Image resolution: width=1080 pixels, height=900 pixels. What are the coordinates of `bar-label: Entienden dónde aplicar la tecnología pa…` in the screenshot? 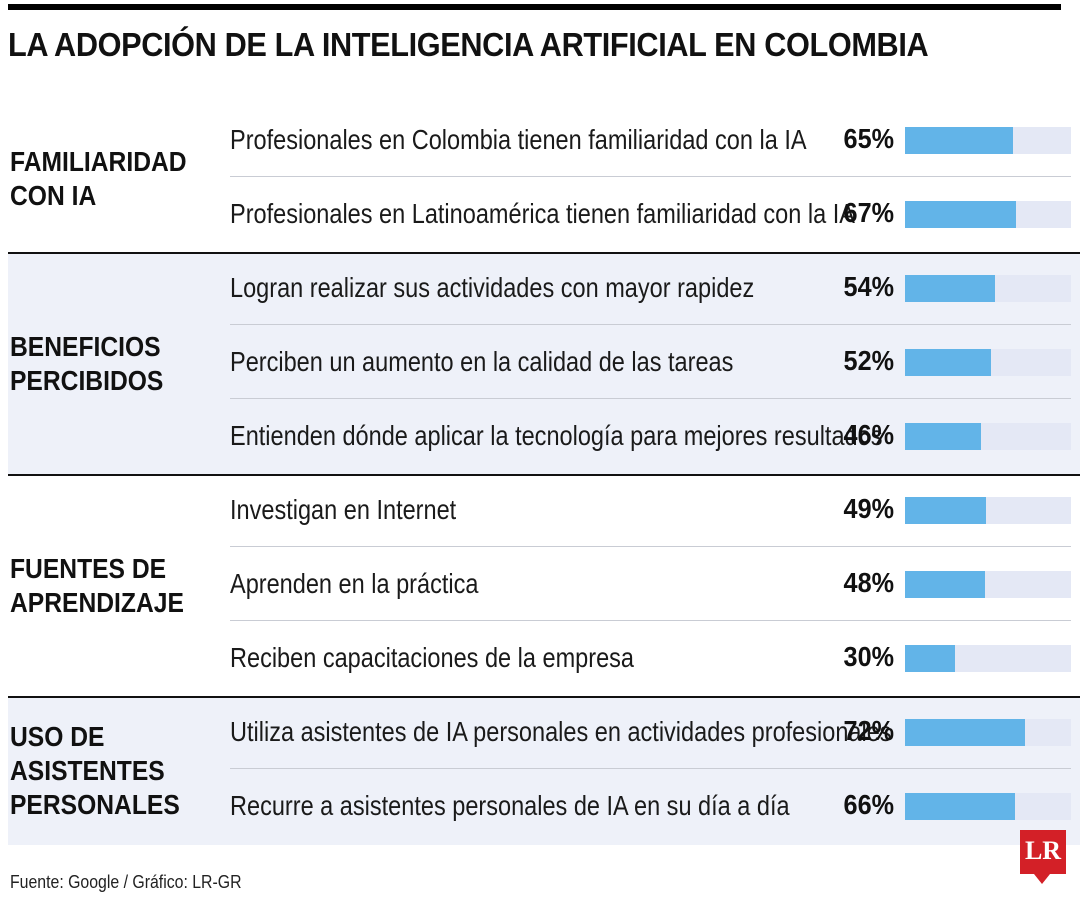 It's located at (556, 435).